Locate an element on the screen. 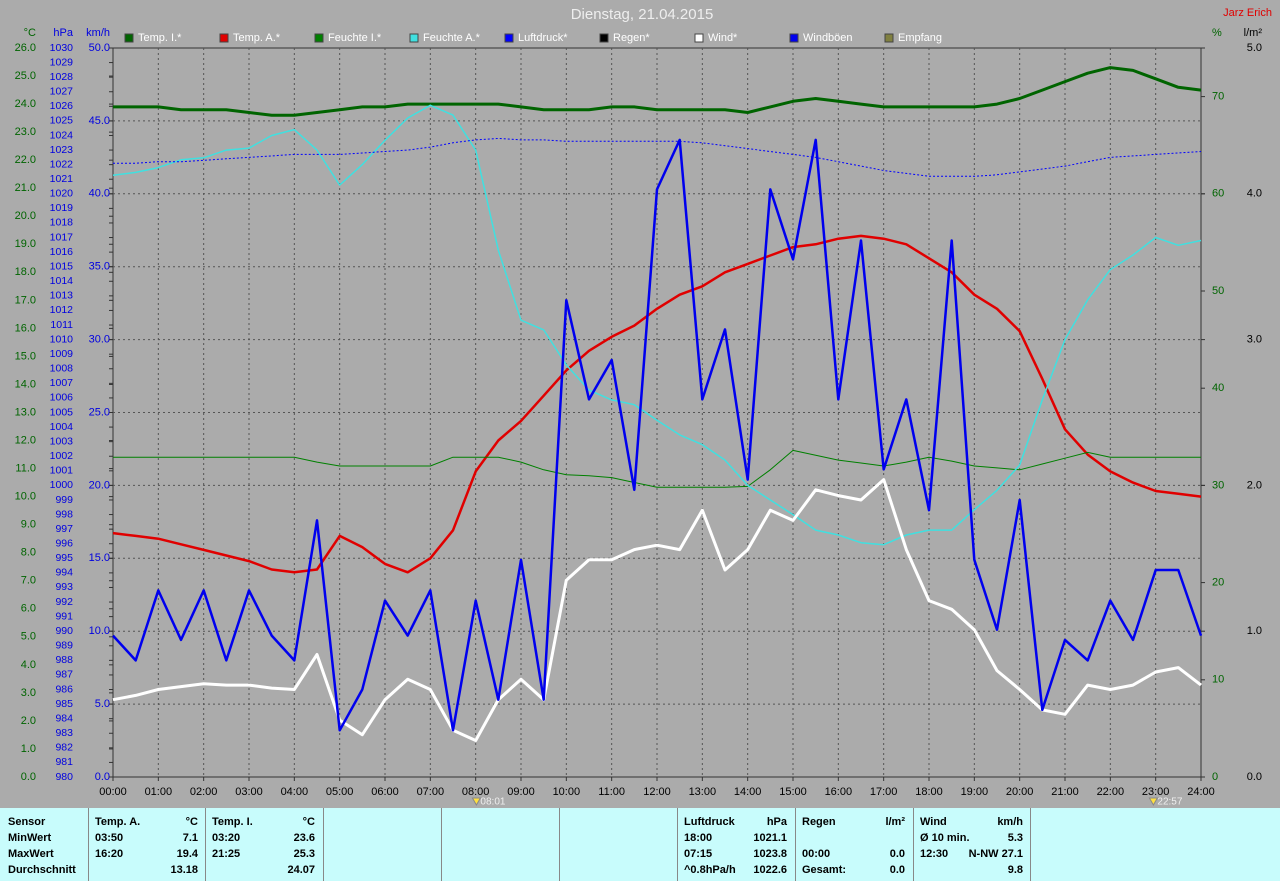 The height and width of the screenshot is (881, 1280). stat-value: 13.18 is located at coordinates (184, 870).